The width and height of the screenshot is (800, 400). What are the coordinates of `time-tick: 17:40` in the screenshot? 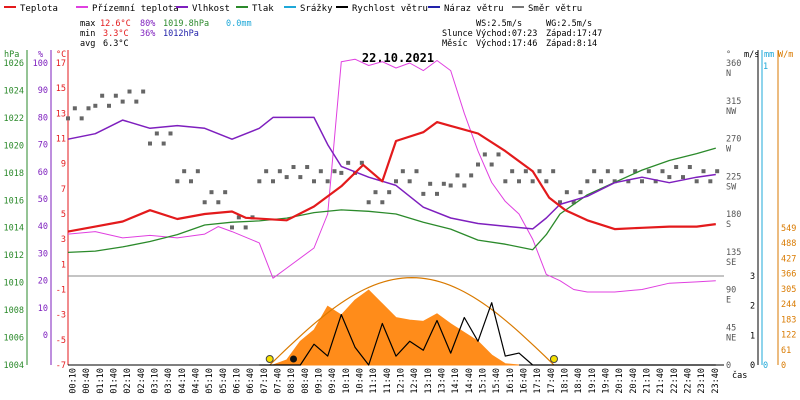 It's located at (552, 381).